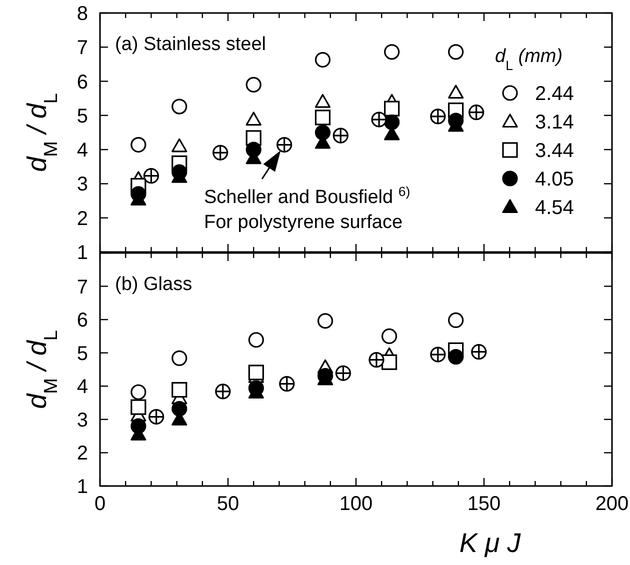  Describe the element at coordinates (228, 504) in the screenshot. I see `x-tick-label: 50` at that location.